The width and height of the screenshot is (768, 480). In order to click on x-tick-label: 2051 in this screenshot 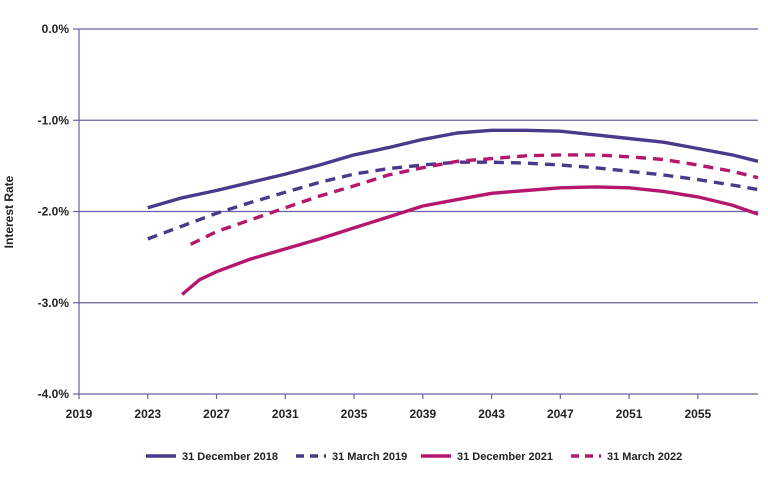, I will do `click(629, 414)`.